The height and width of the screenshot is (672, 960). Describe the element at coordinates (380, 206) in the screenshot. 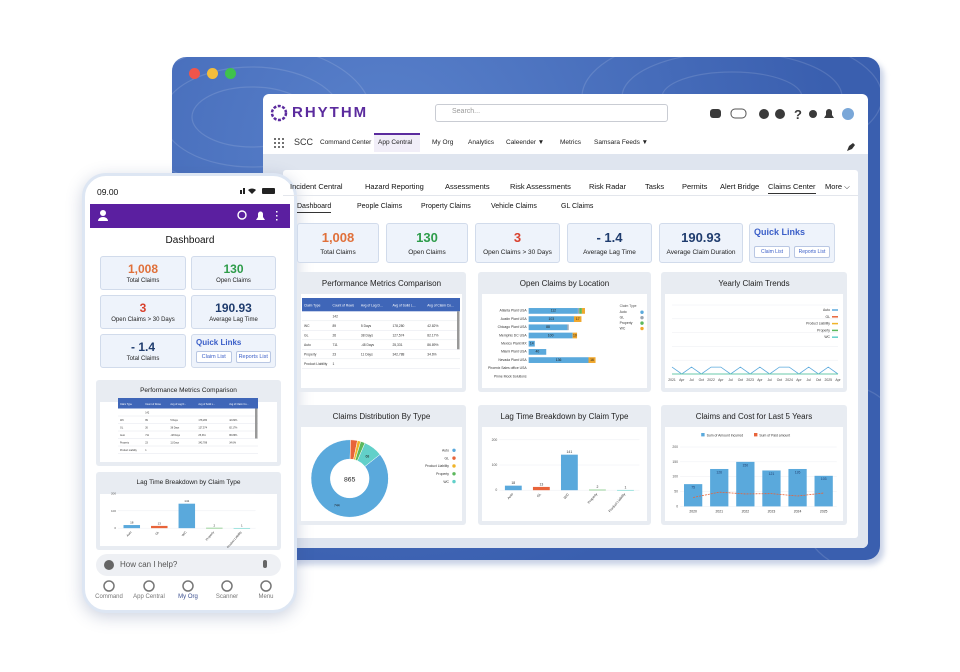

I see `subtab: People Claims` at that location.